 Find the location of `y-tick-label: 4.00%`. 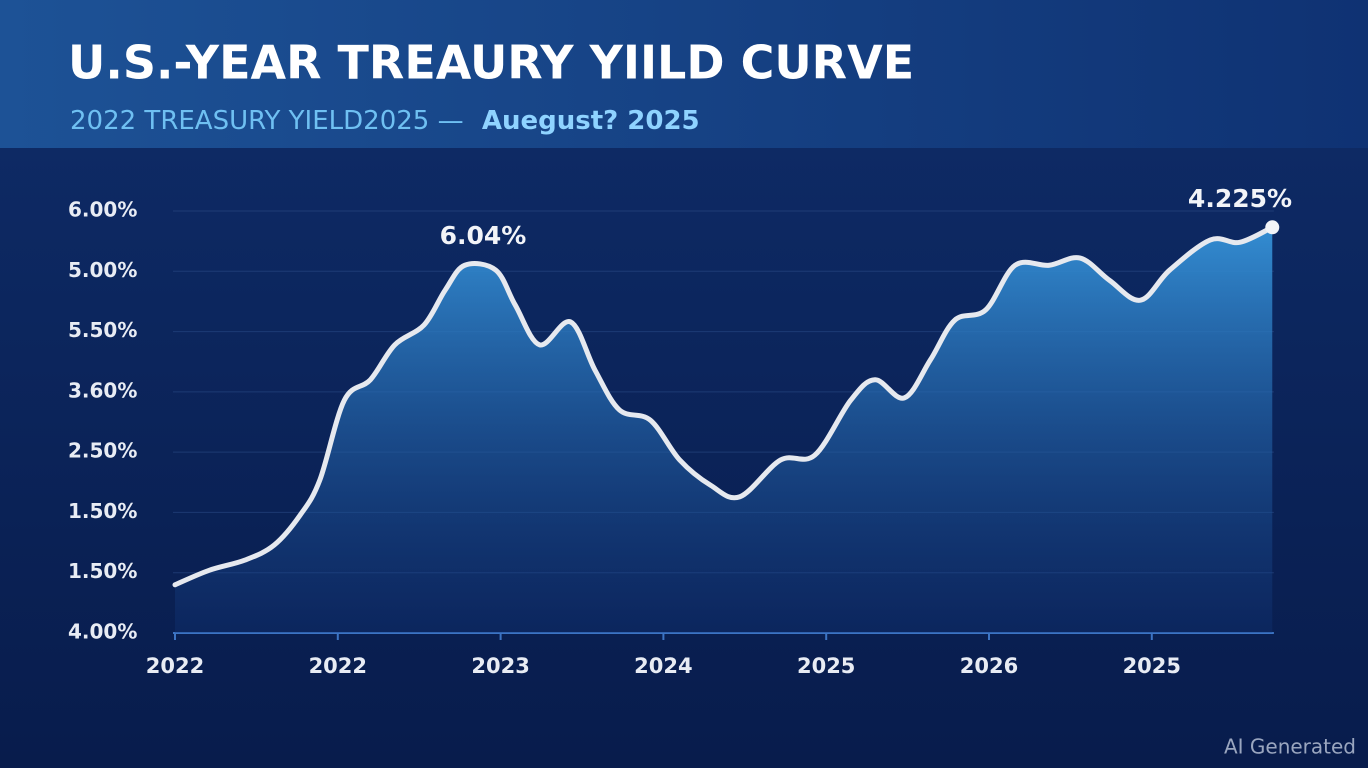

y-tick-label: 4.00% is located at coordinates (102, 632).